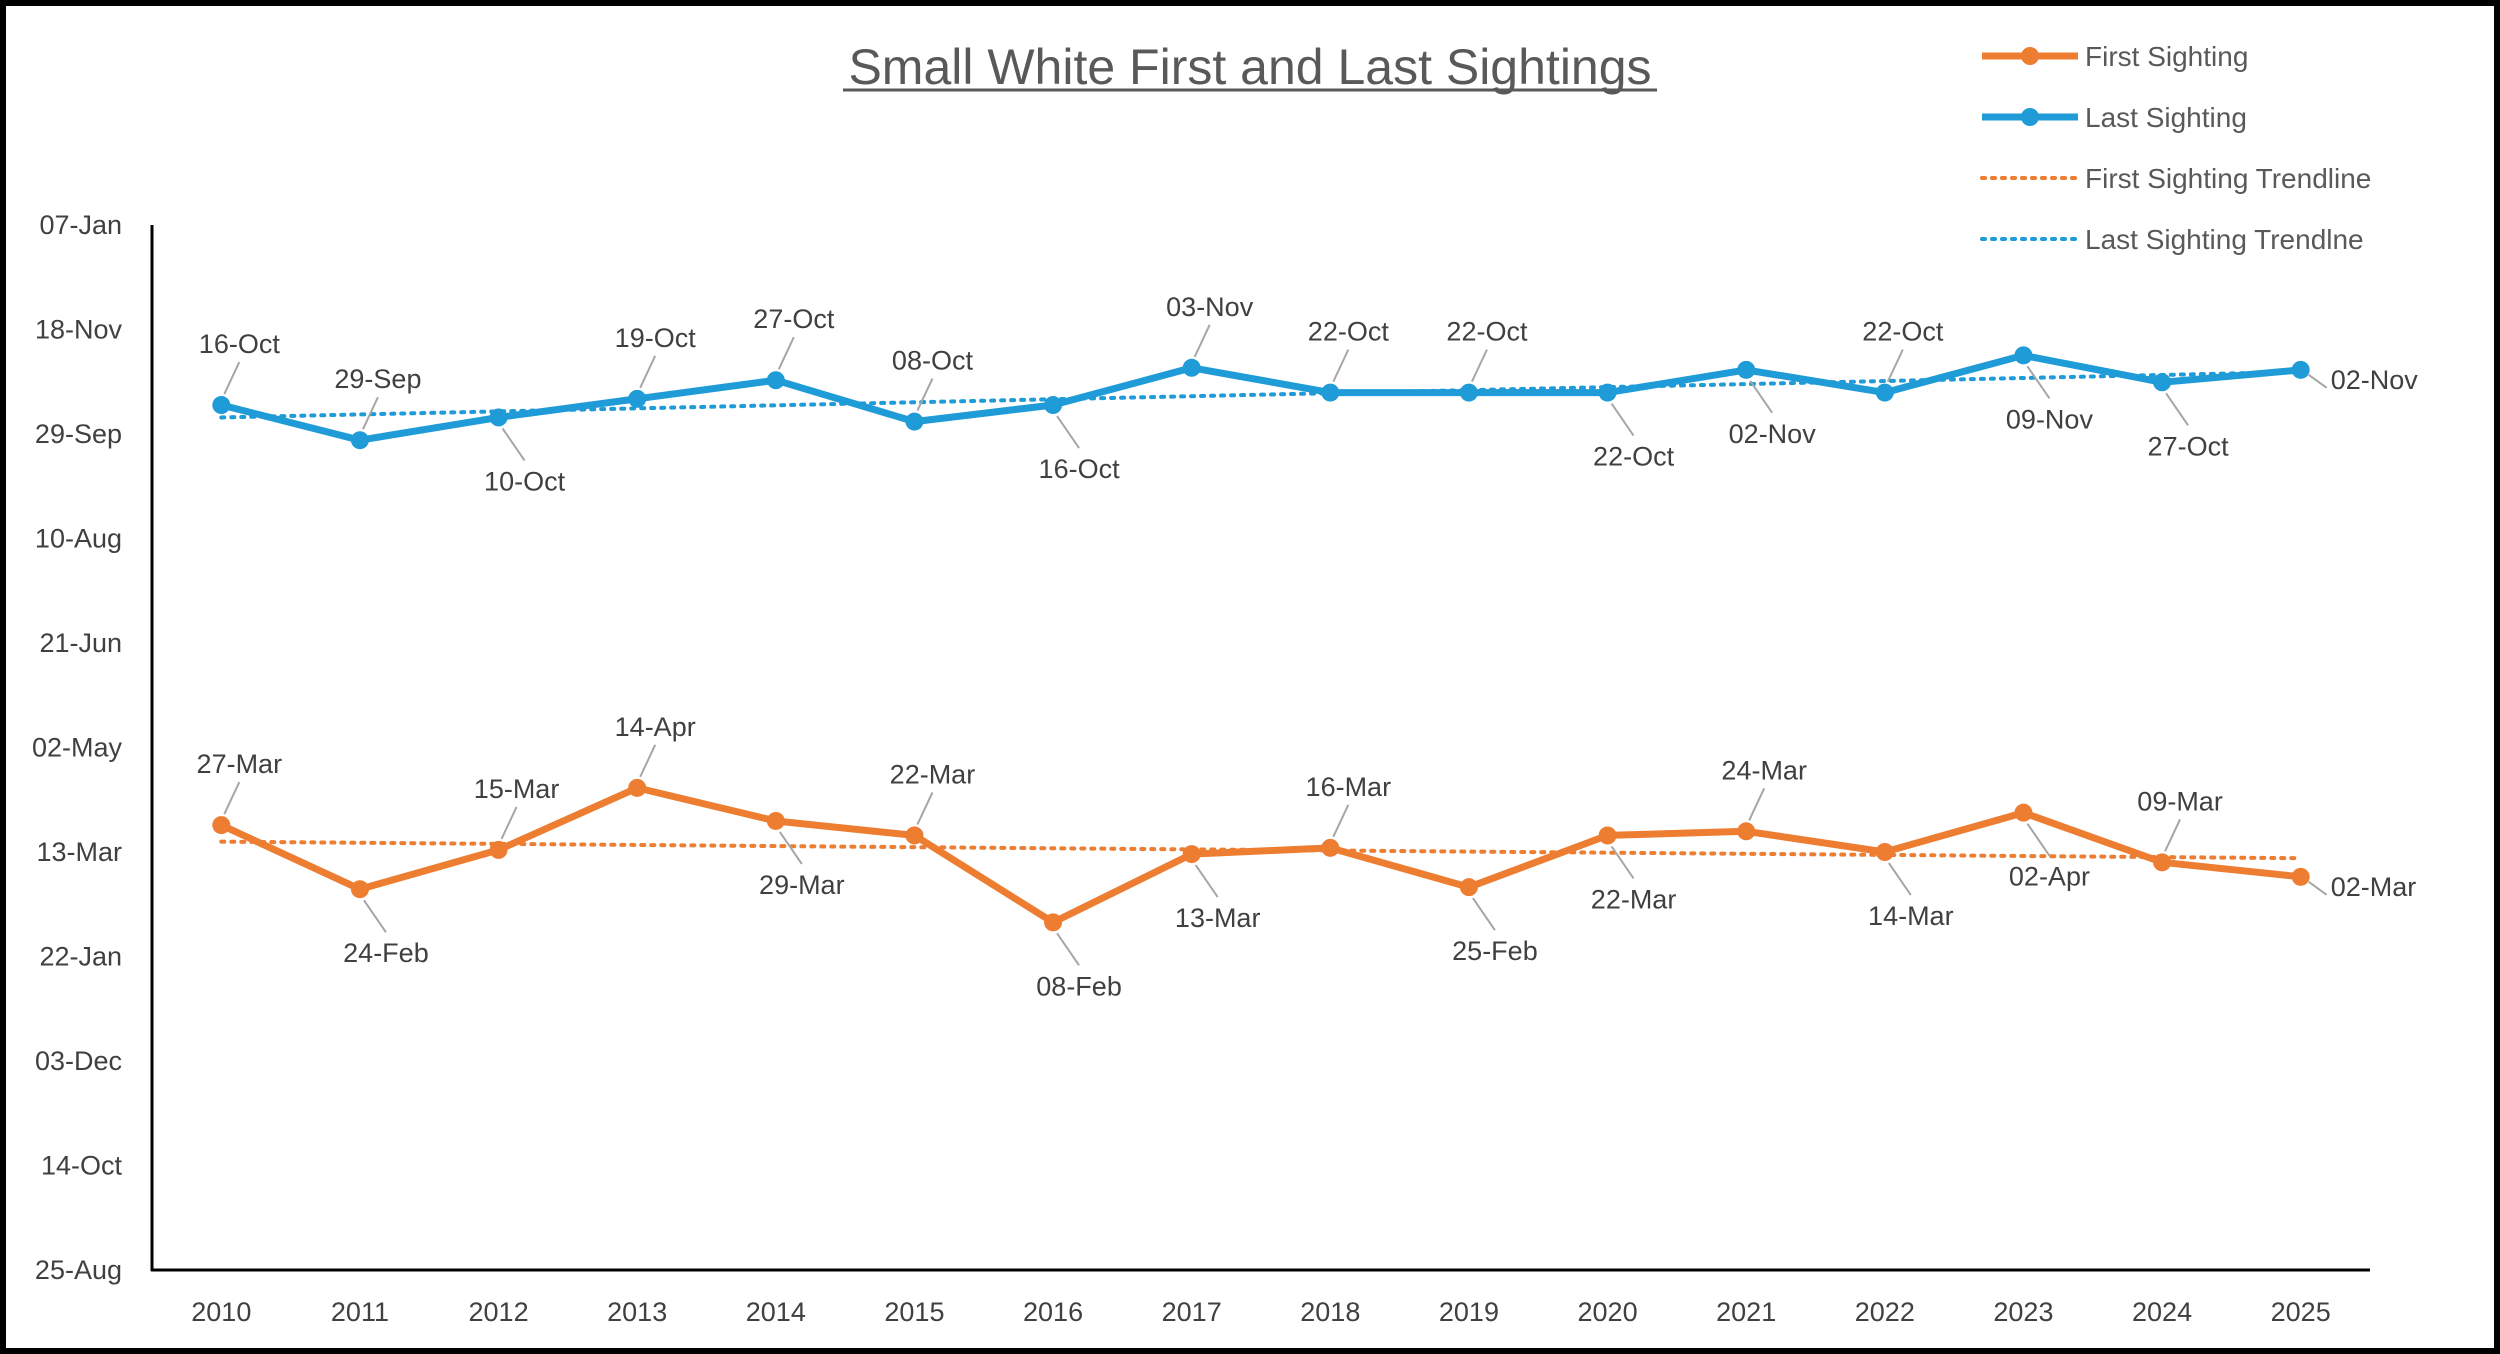 The height and width of the screenshot is (1354, 2500). Describe the element at coordinates (914, 1312) in the screenshot. I see `x-tick-label: 2015` at that location.